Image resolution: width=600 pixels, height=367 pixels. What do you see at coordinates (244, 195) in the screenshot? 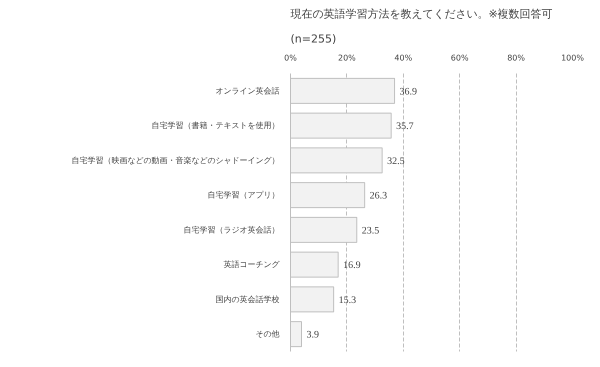
I see `y-tick-label: 自宅学習（アプリ）` at bounding box center [244, 195].